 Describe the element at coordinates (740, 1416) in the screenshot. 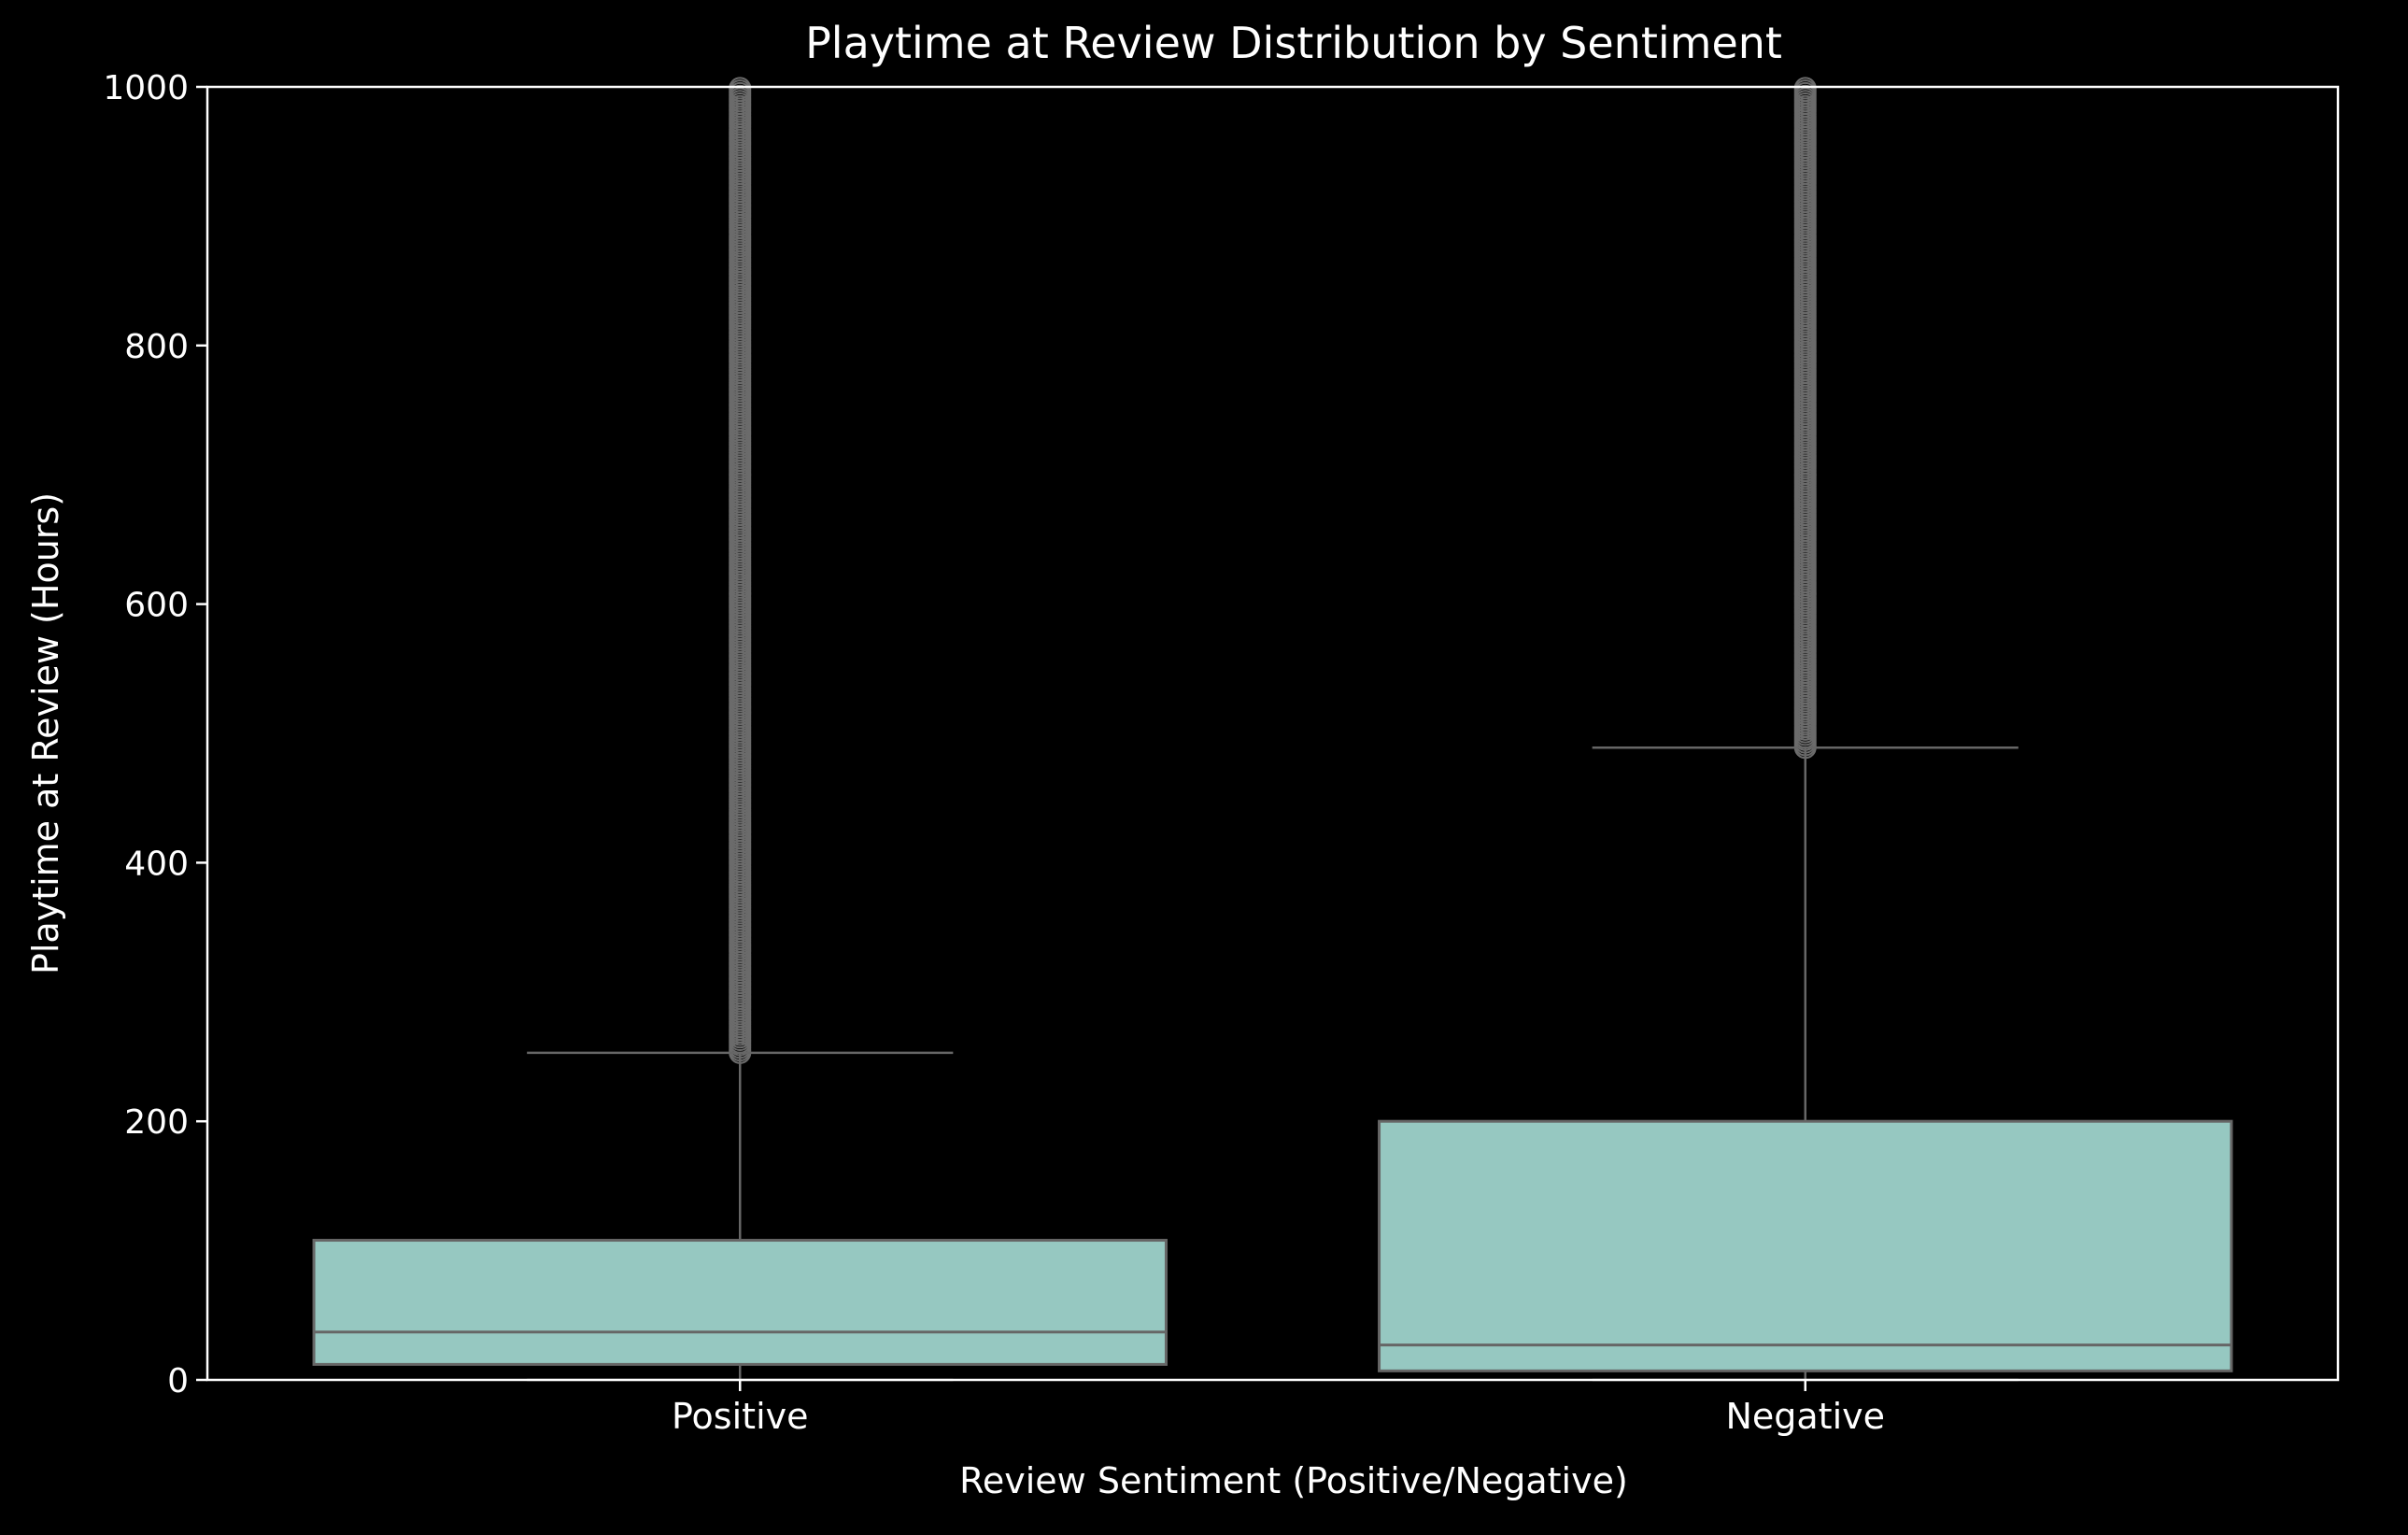

I see `x-tick-label: Positive` at that location.